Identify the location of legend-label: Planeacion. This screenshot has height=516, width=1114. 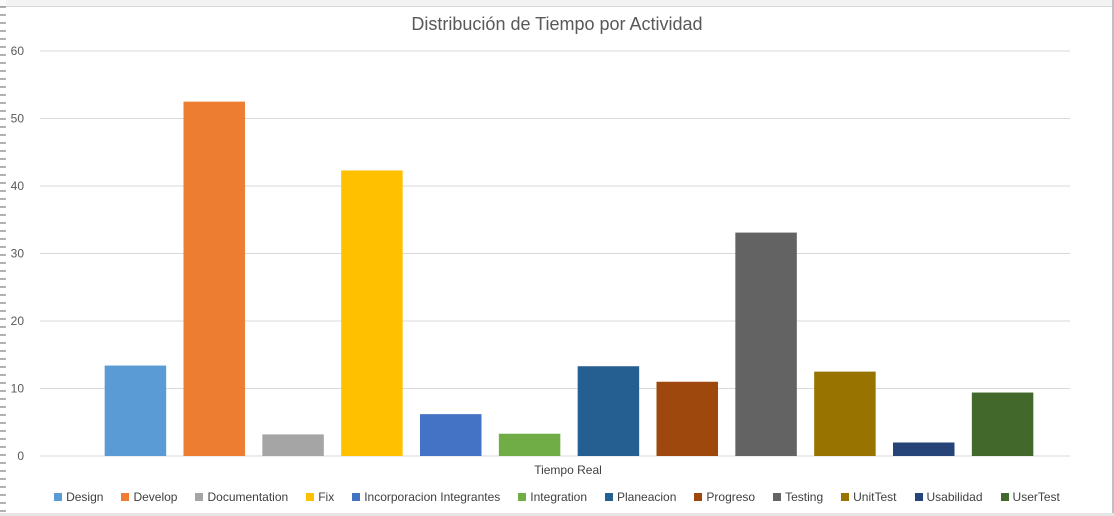
(647, 497).